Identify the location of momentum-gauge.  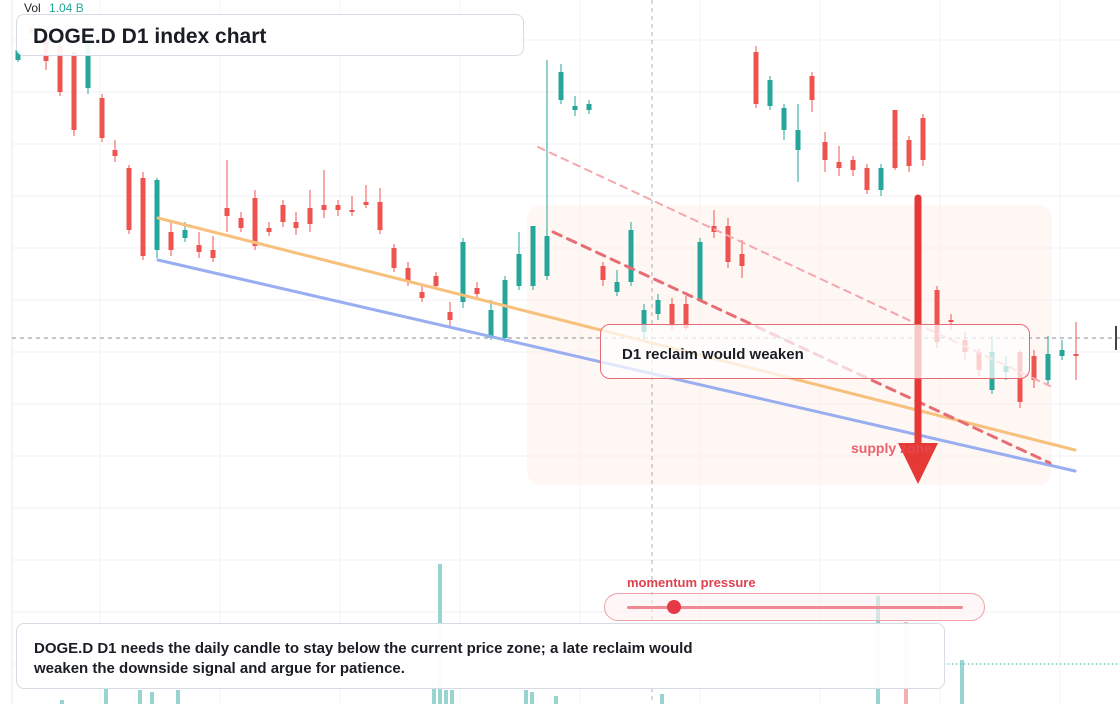
(794, 607).